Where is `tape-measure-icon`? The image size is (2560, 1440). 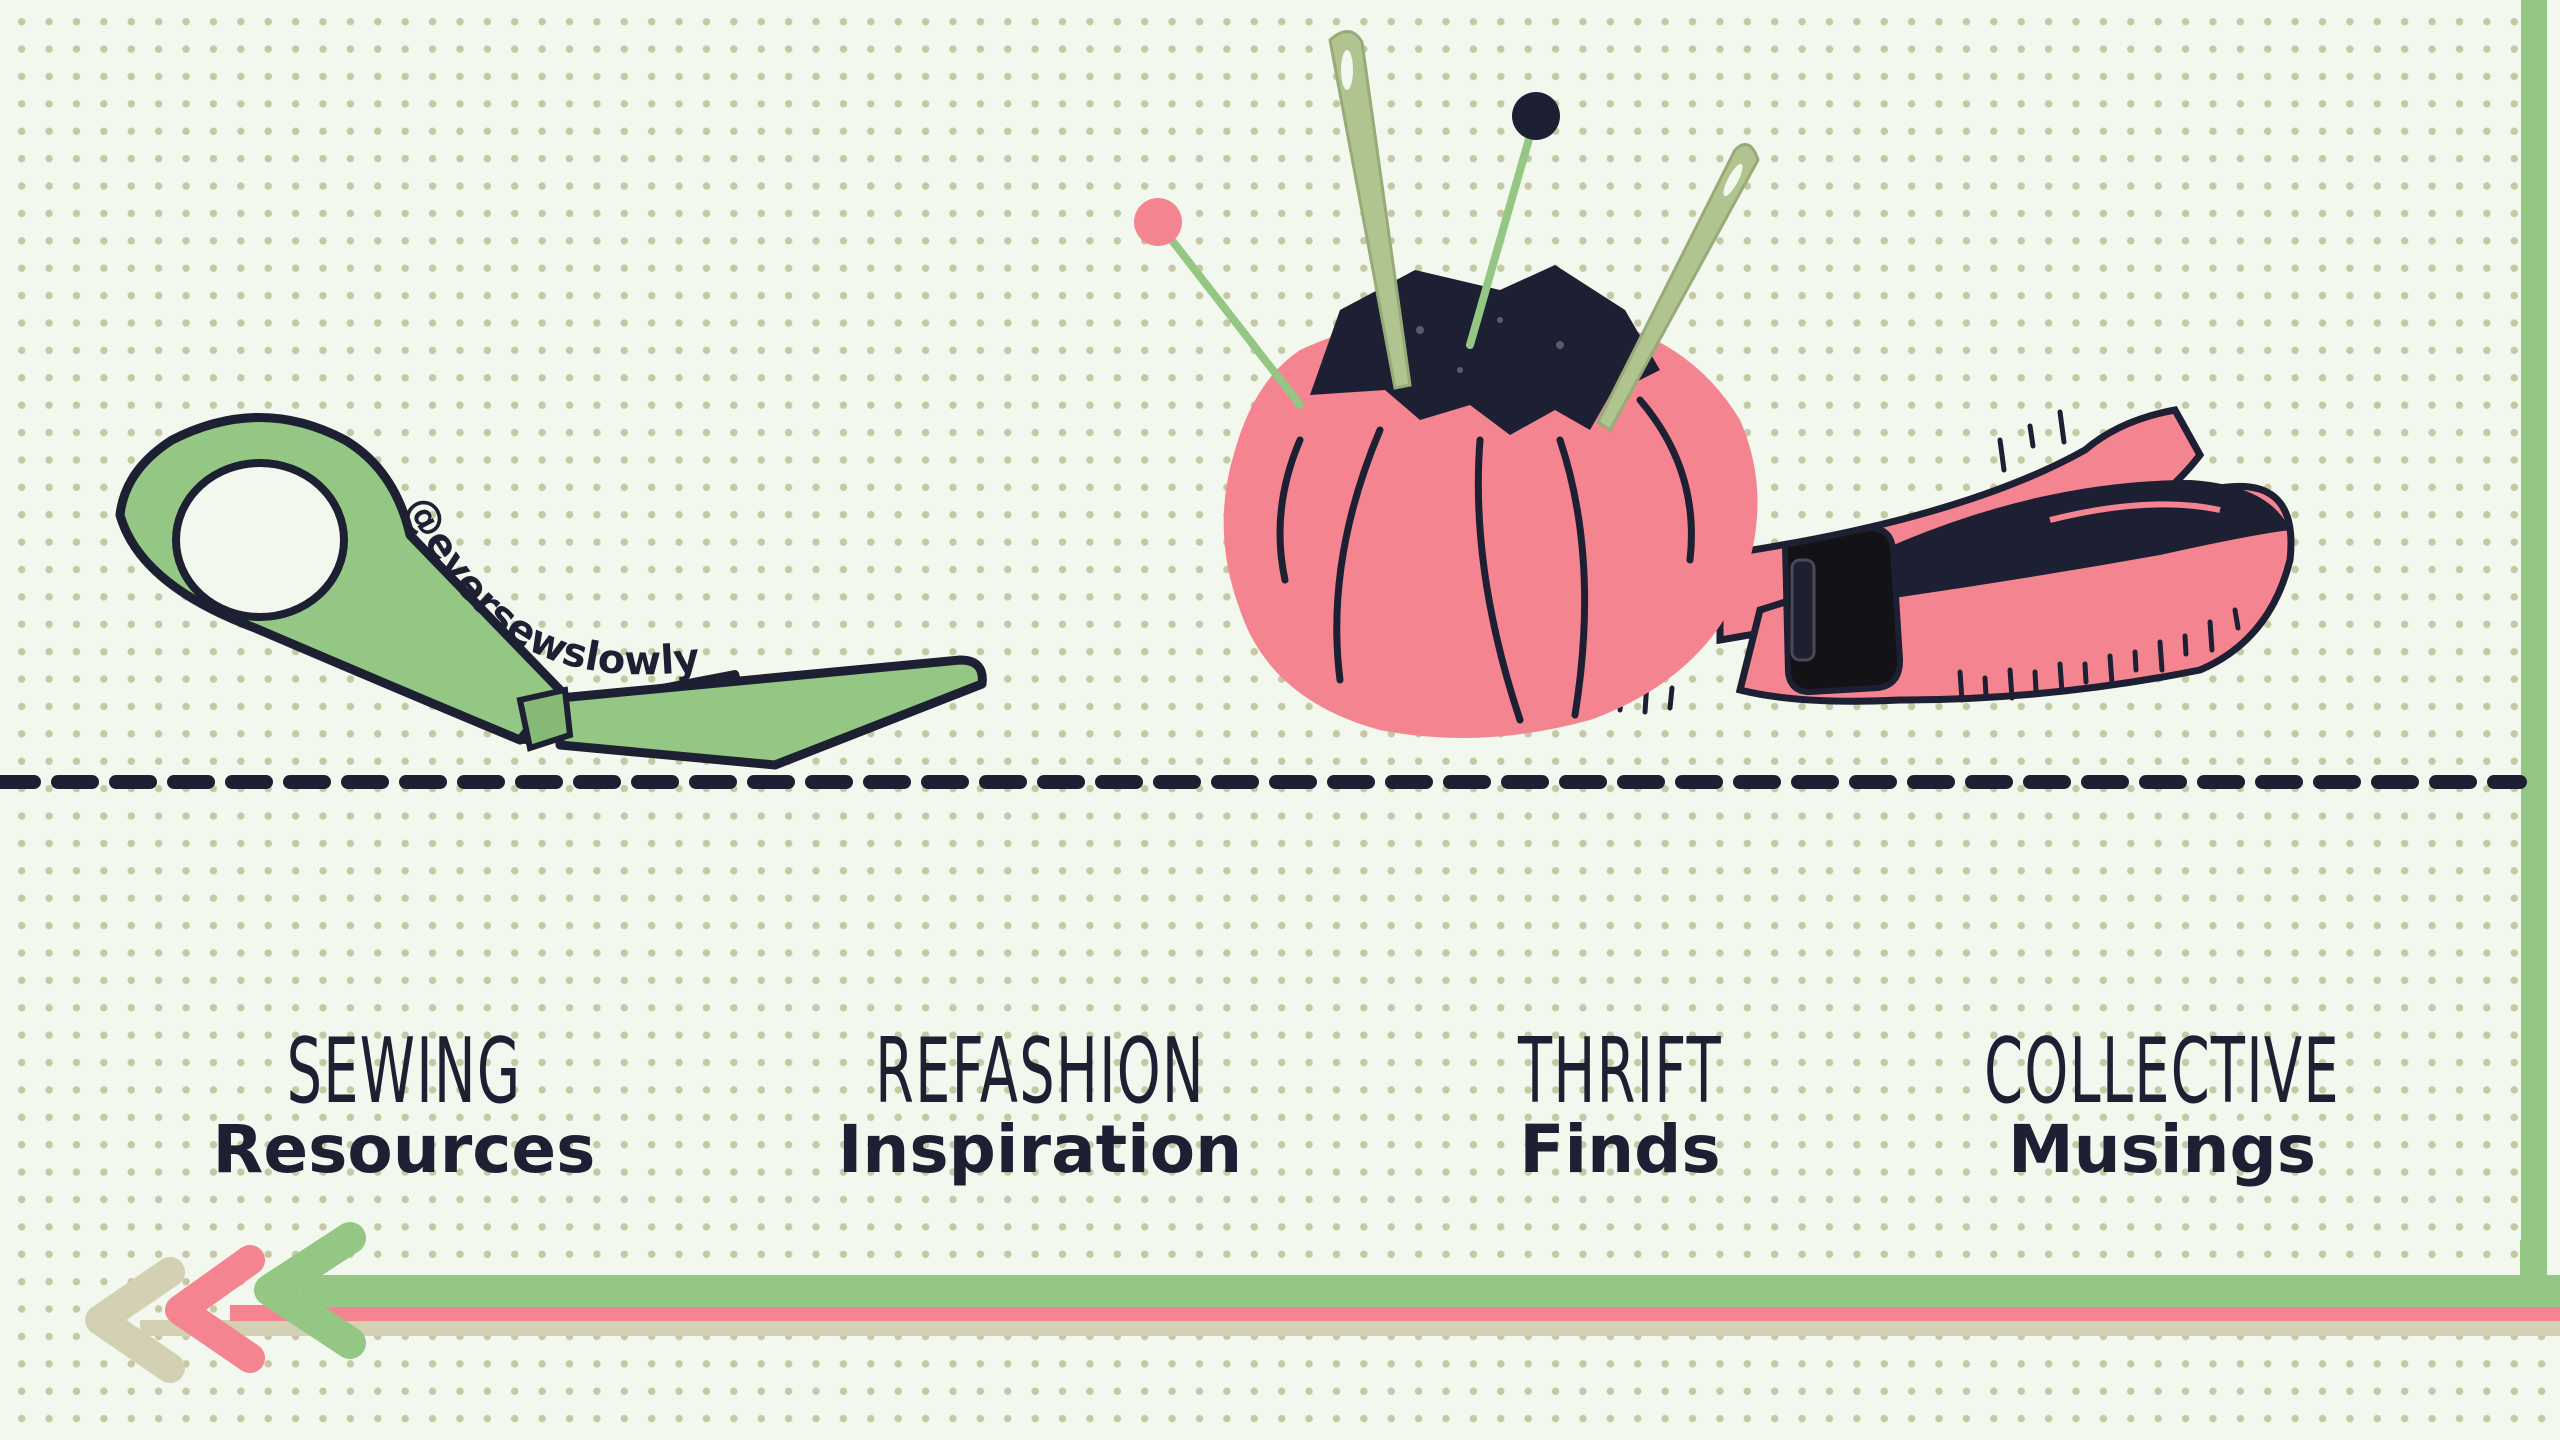
tape-measure-icon is located at coordinates (1956, 560).